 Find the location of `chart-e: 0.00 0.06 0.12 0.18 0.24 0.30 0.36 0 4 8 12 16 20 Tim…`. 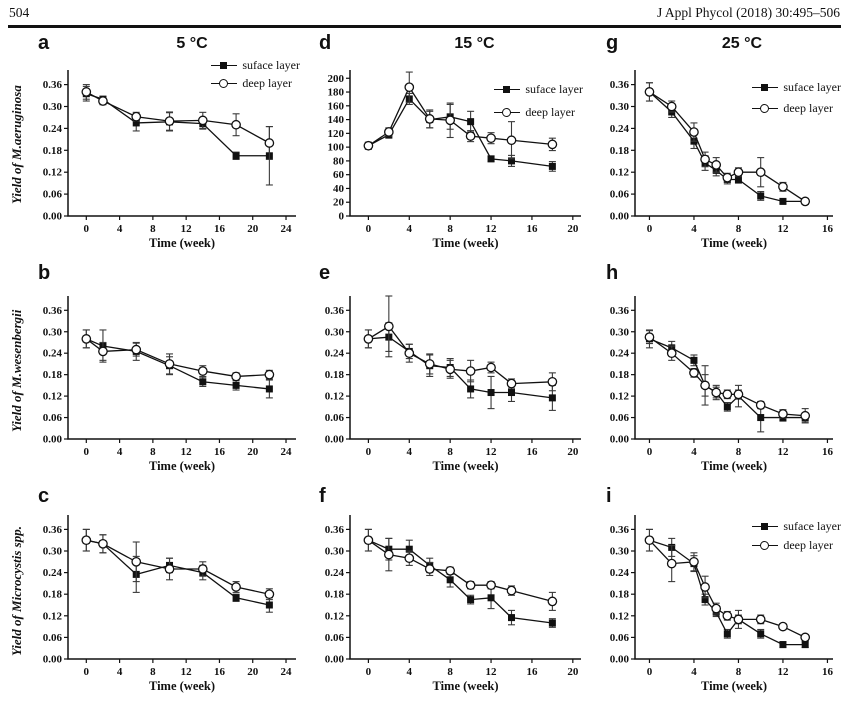

chart-e: 0.00 0.06 0.12 0.18 0.24 0.30 0.36 0 4 8 12 16 20 Tim… is located at coordinates (453, 384).